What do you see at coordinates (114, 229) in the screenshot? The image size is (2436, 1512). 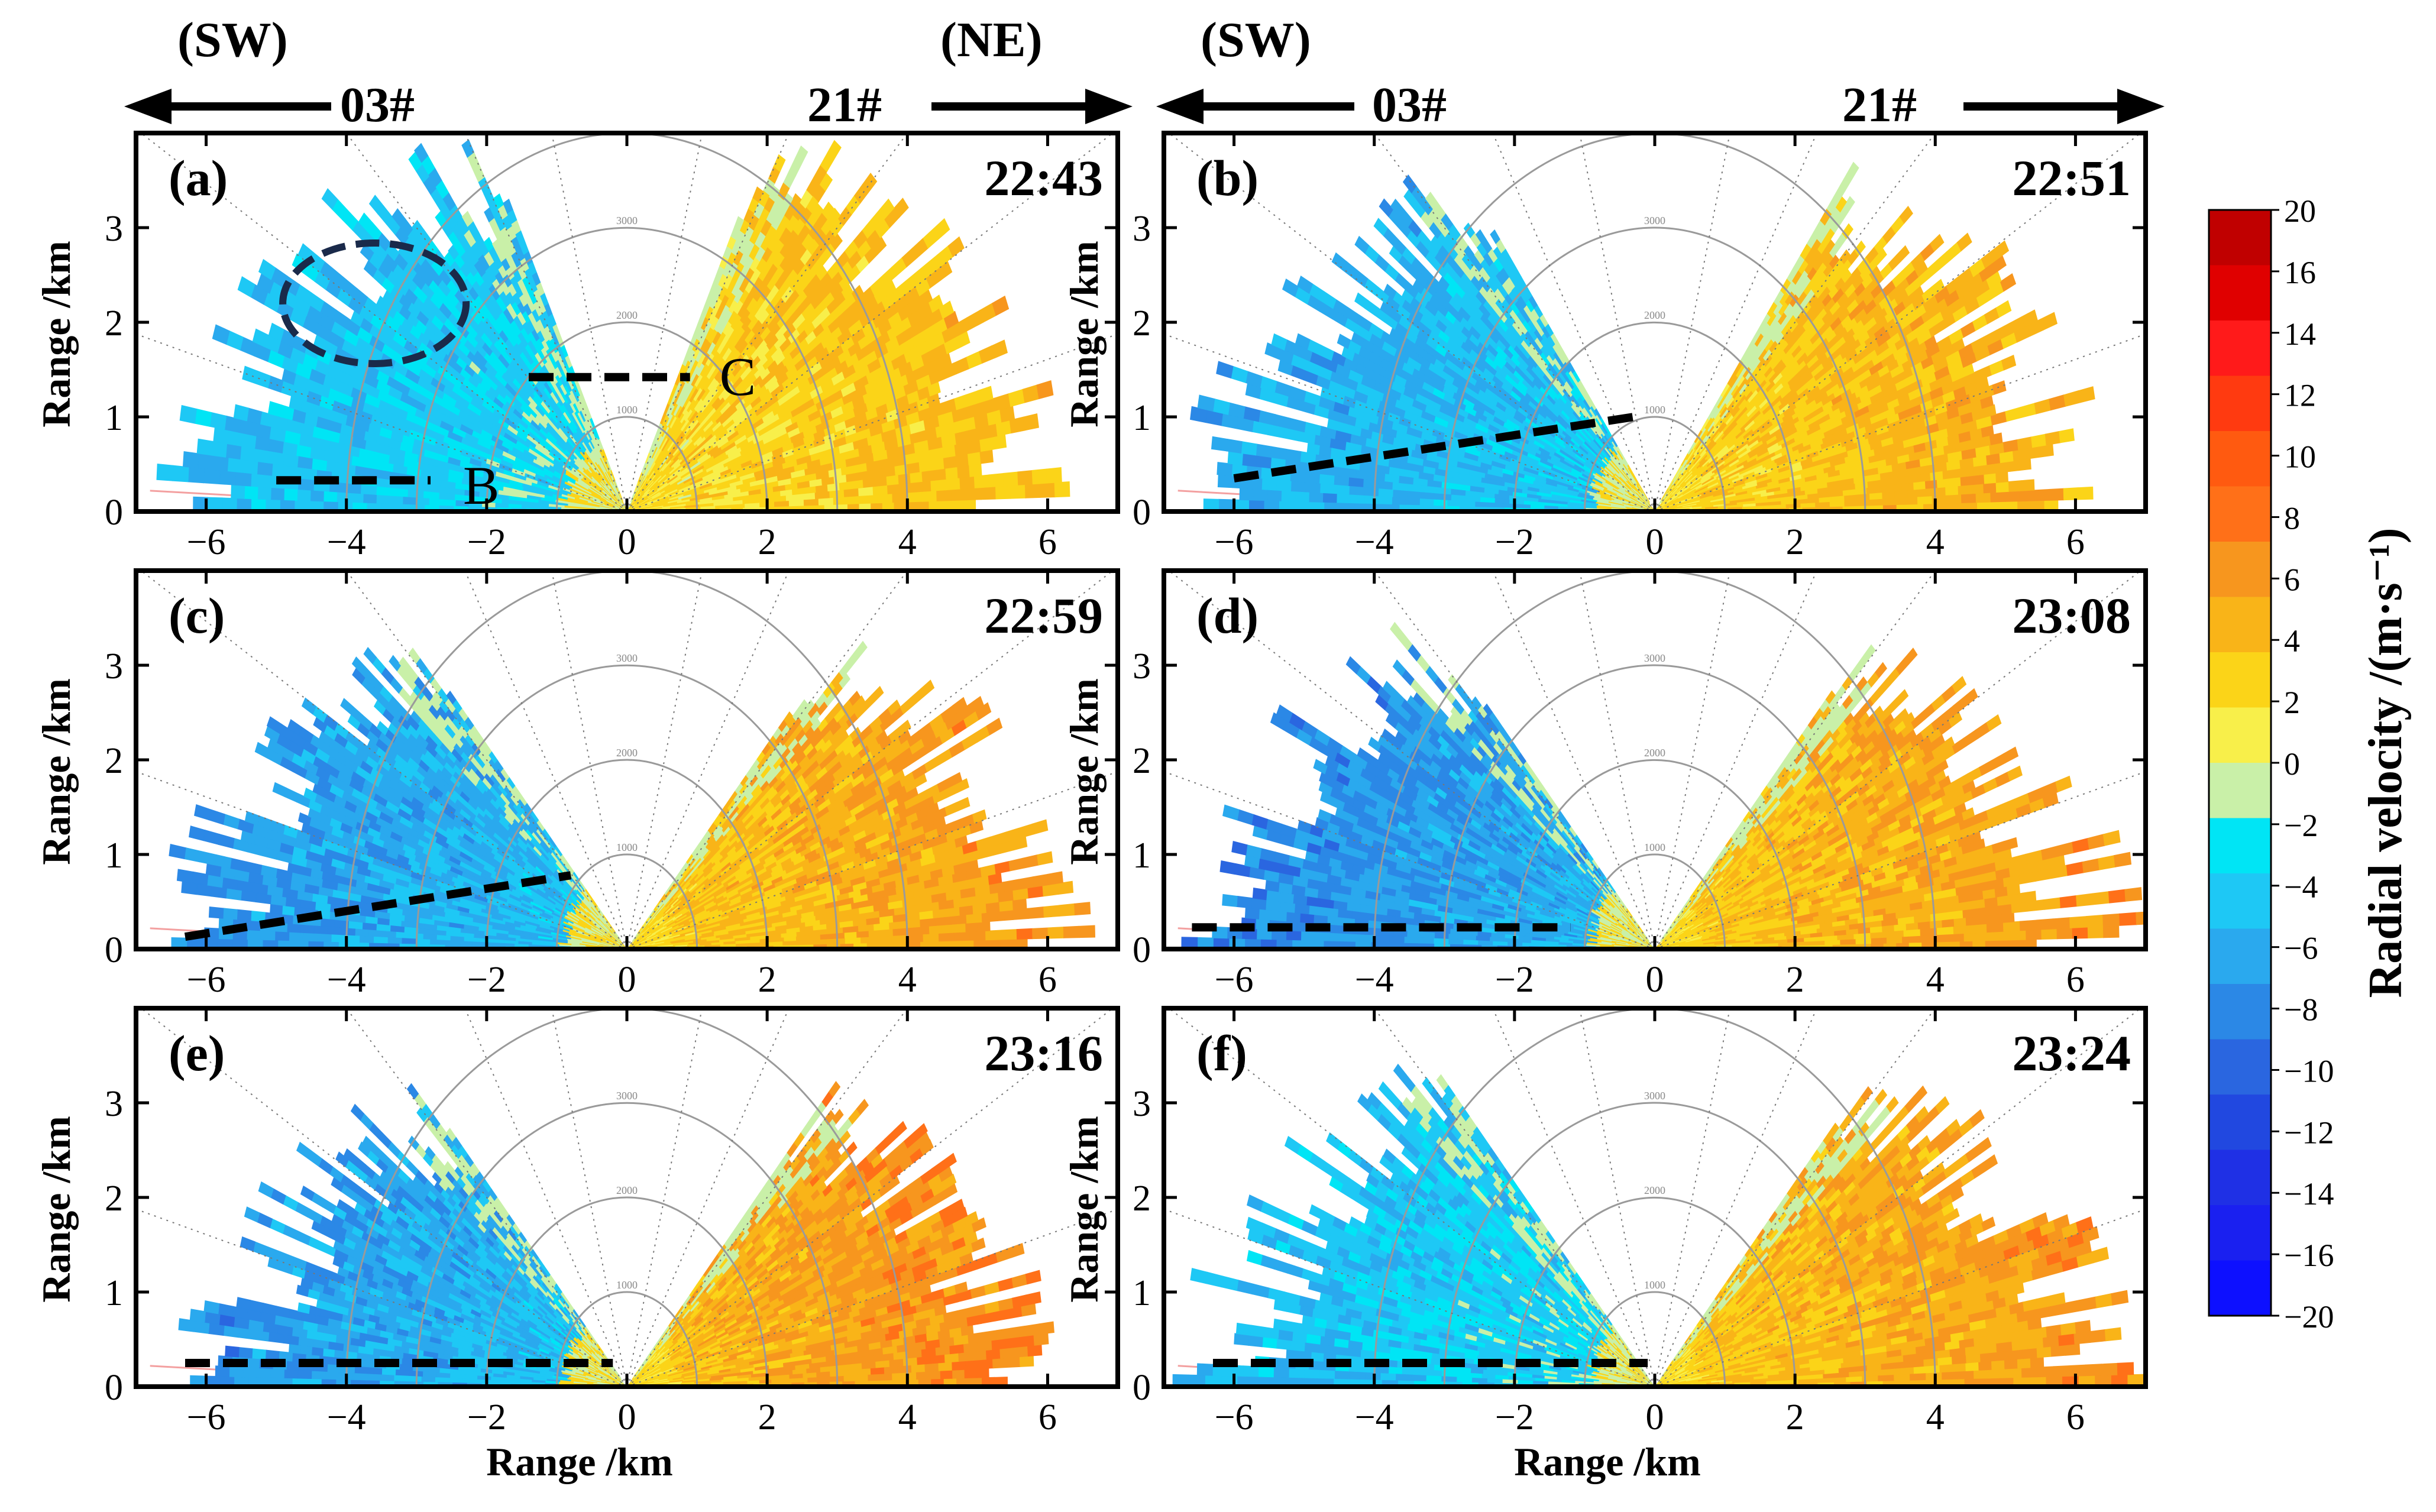 I see `y-tick-label: 3` at bounding box center [114, 229].